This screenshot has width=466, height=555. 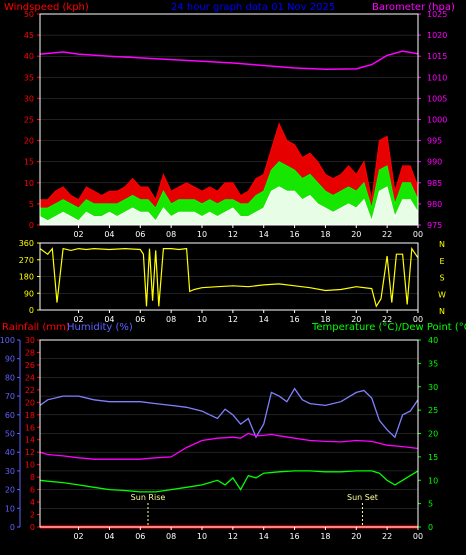 What do you see at coordinates (253, 7) in the screenshot?
I see `chart-title: 24 hour graph data 01 Nov 2025` at bounding box center [253, 7].